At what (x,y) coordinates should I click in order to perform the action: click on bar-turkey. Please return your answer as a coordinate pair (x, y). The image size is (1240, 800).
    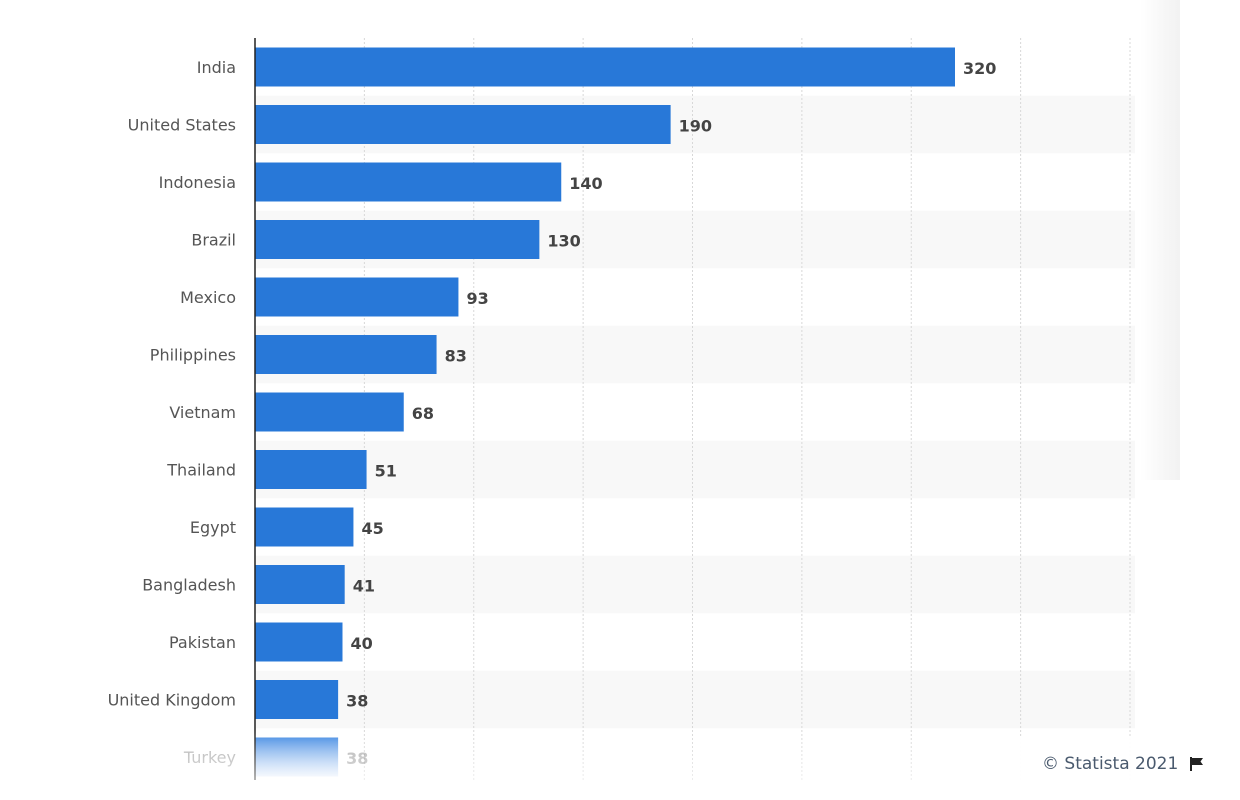
    Looking at the image, I should click on (297, 757).